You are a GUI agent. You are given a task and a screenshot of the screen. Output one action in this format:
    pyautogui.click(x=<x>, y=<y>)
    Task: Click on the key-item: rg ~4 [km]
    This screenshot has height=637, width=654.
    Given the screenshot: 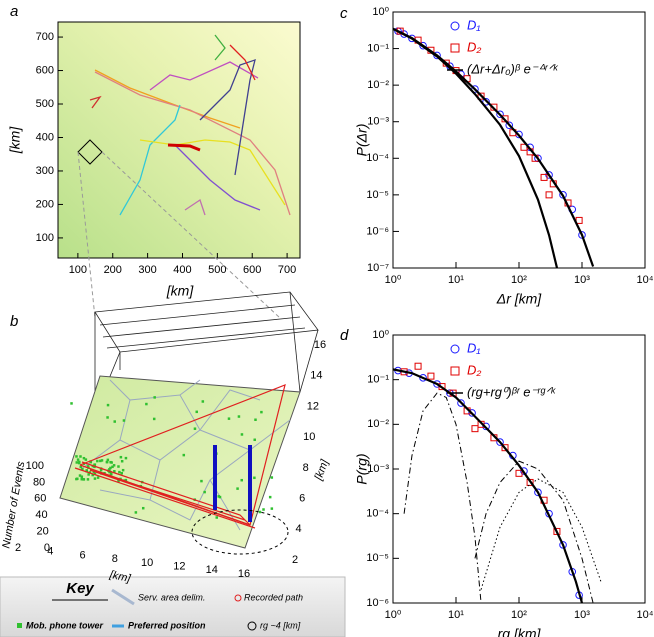 What is the action you would take?
    pyautogui.click(x=280, y=625)
    